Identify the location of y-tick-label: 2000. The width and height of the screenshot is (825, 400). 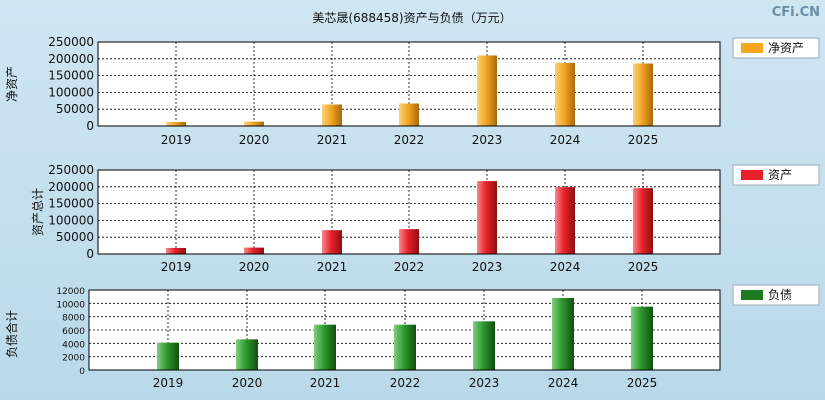
(73, 359).